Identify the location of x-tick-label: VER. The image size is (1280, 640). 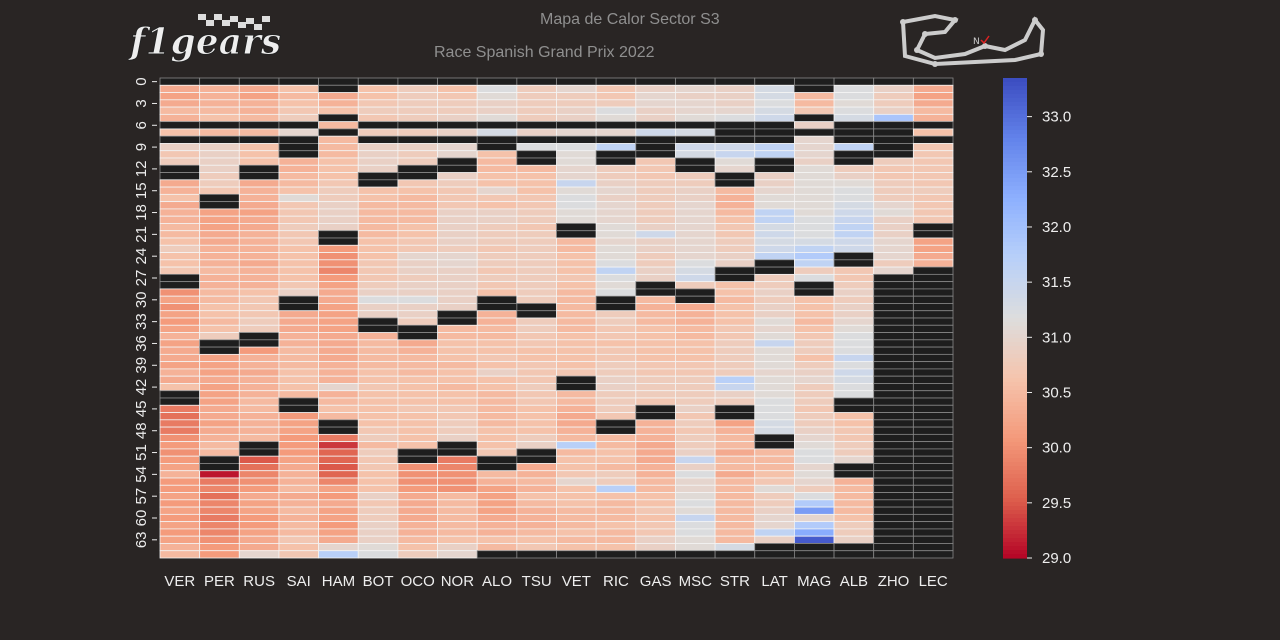
(179, 581).